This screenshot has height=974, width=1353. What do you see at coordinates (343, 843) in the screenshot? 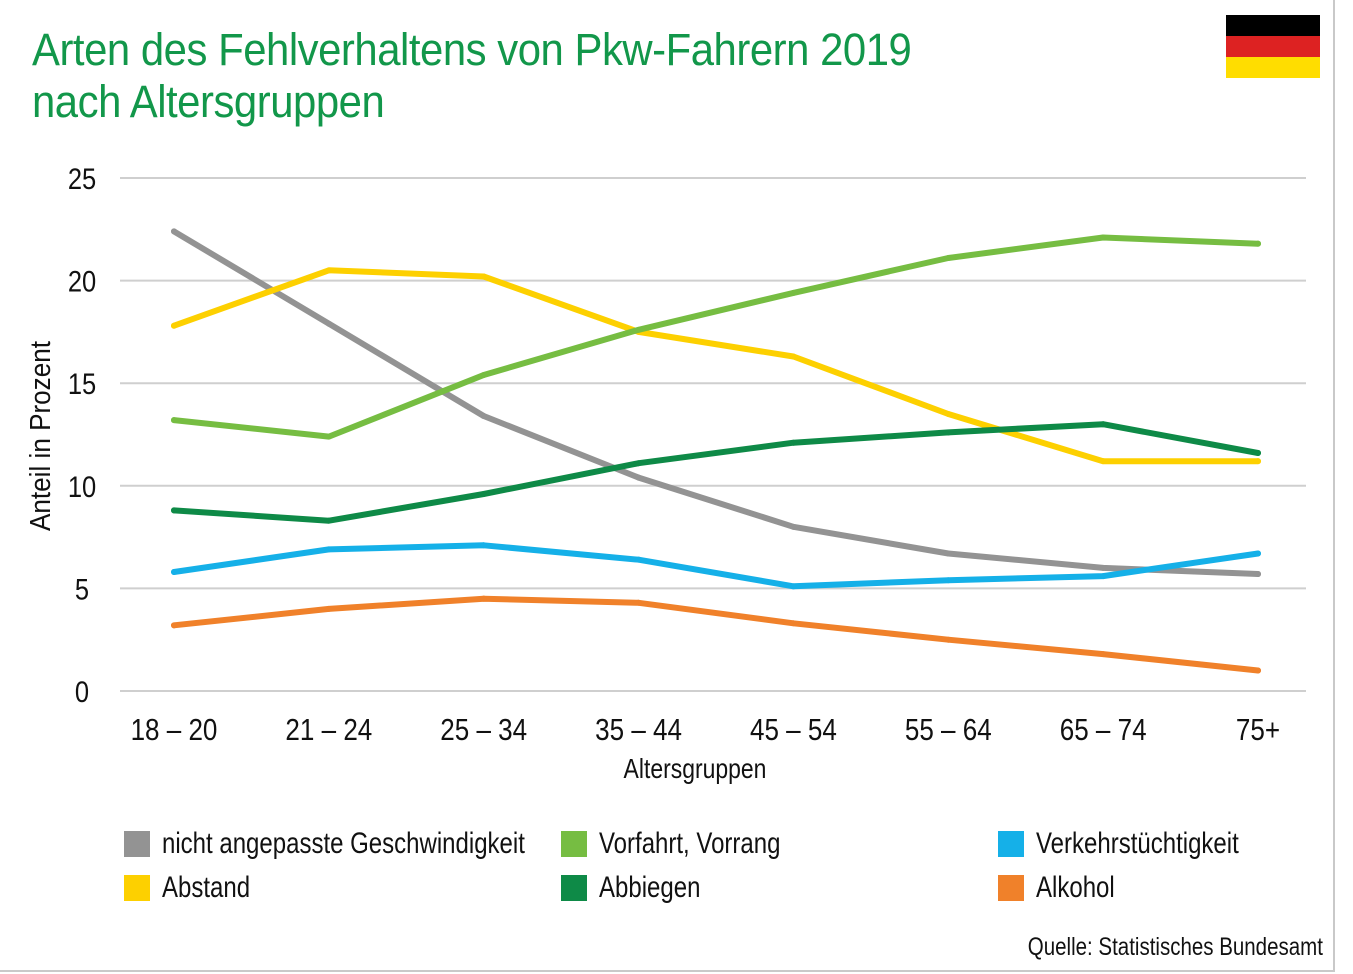
I see `legend-label-geschwindigkeit: nicht angepasste Geschwindigkeit` at bounding box center [343, 843].